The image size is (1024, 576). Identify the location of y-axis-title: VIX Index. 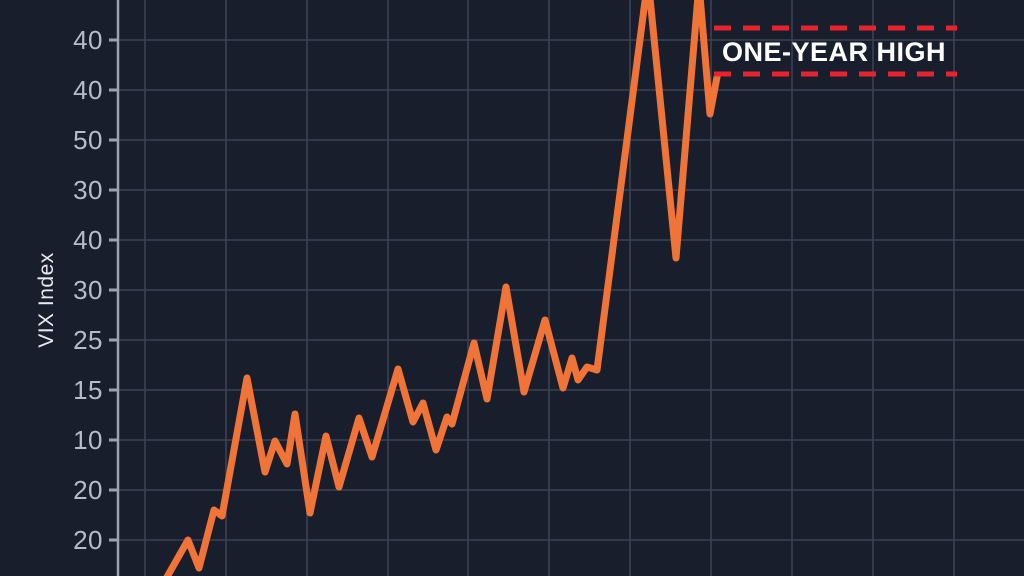
(46, 300).